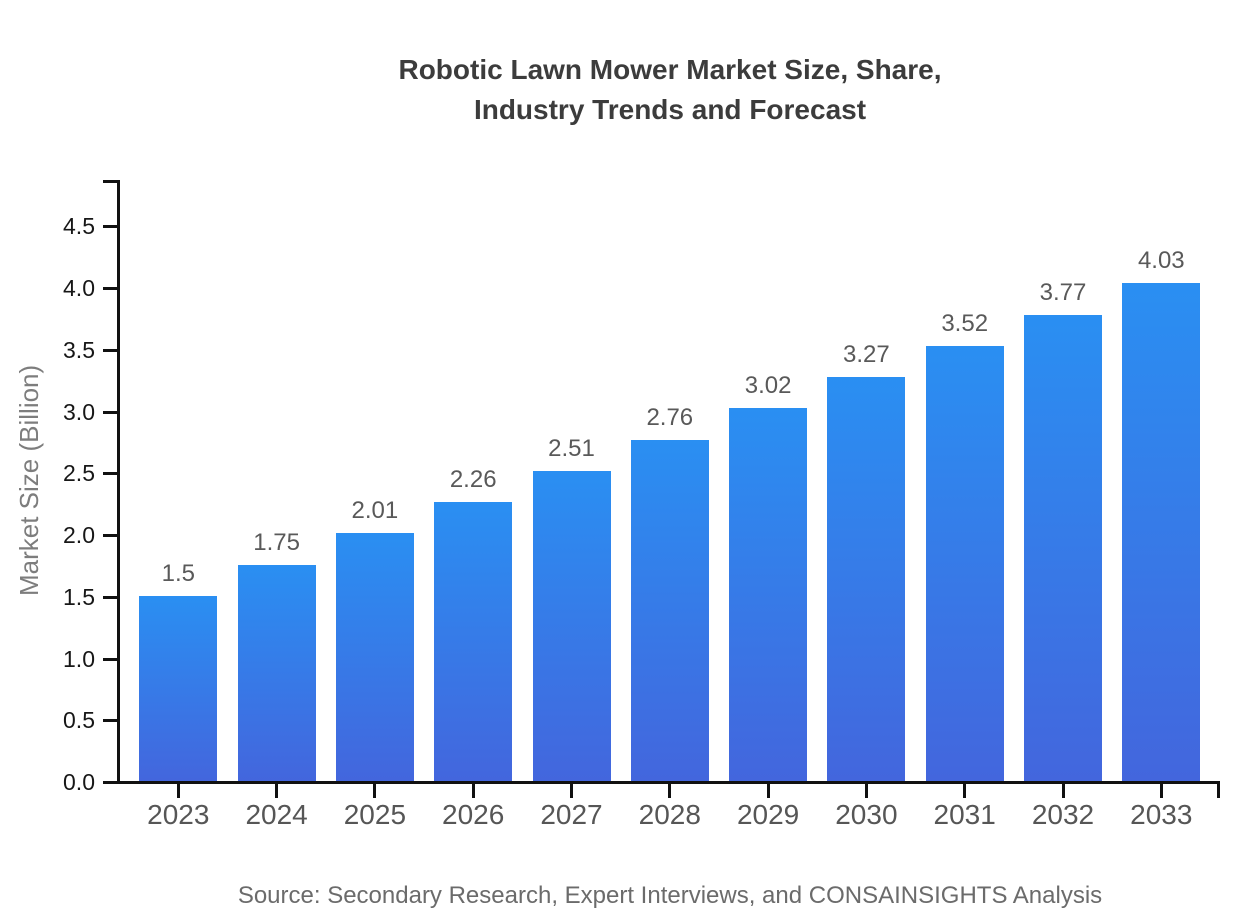  Describe the element at coordinates (965, 323) in the screenshot. I see `bar-value-label: 3.52` at that location.